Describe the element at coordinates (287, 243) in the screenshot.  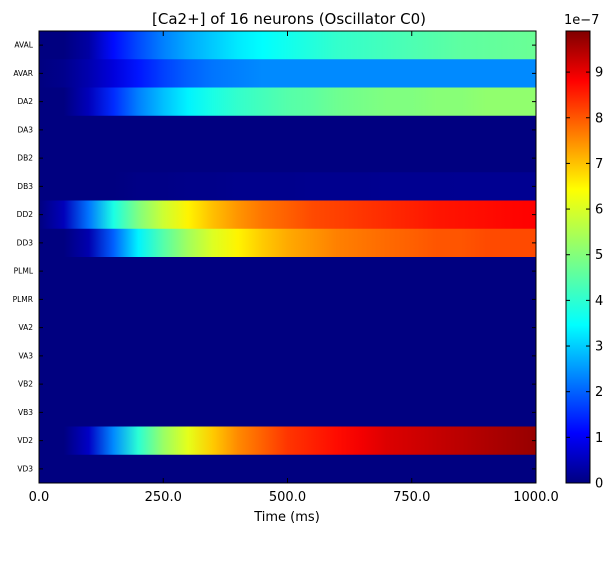
I see `heatmap-row-dd3` at that location.